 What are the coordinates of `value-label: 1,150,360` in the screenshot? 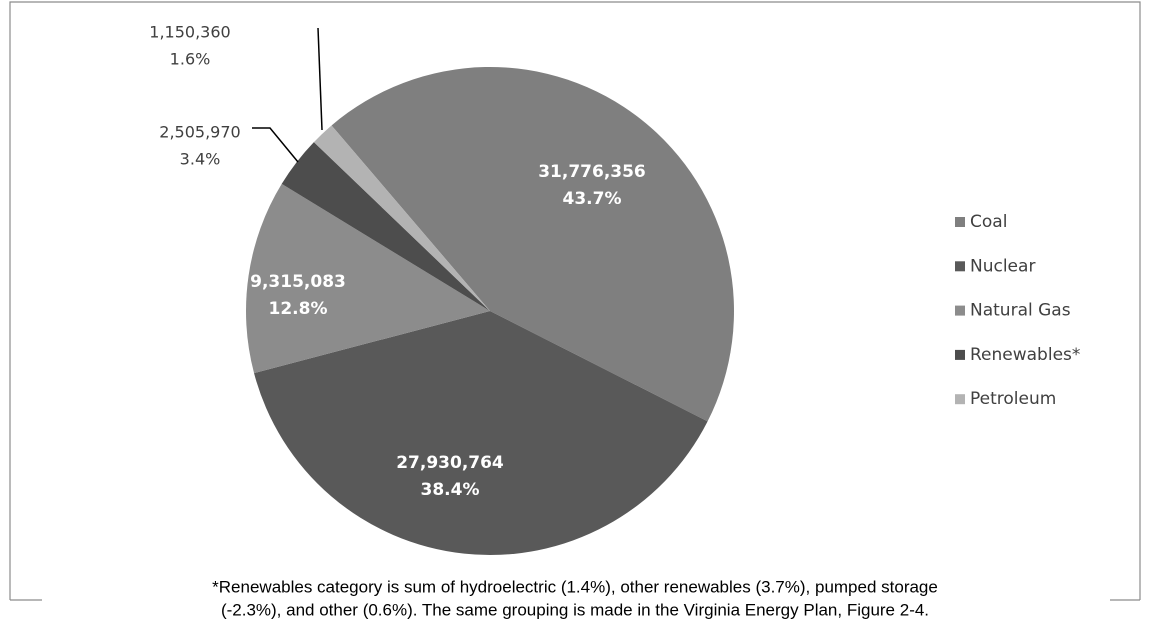 It's located at (189, 32).